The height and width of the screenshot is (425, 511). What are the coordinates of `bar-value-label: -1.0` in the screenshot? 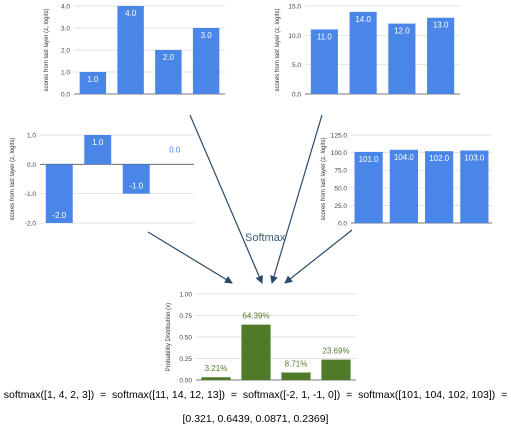 It's located at (136, 186).